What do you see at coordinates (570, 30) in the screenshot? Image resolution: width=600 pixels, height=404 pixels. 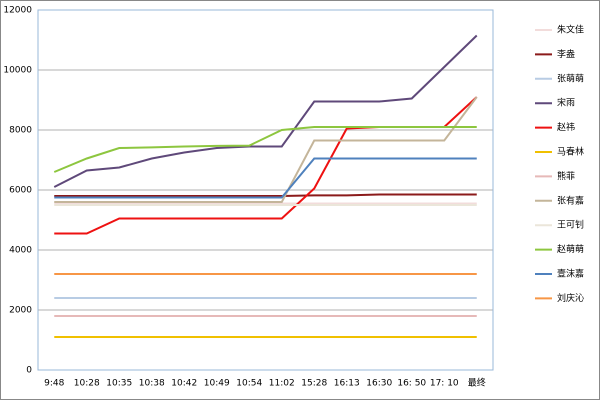 I see `legend-label: 朱文佳` at bounding box center [570, 30].